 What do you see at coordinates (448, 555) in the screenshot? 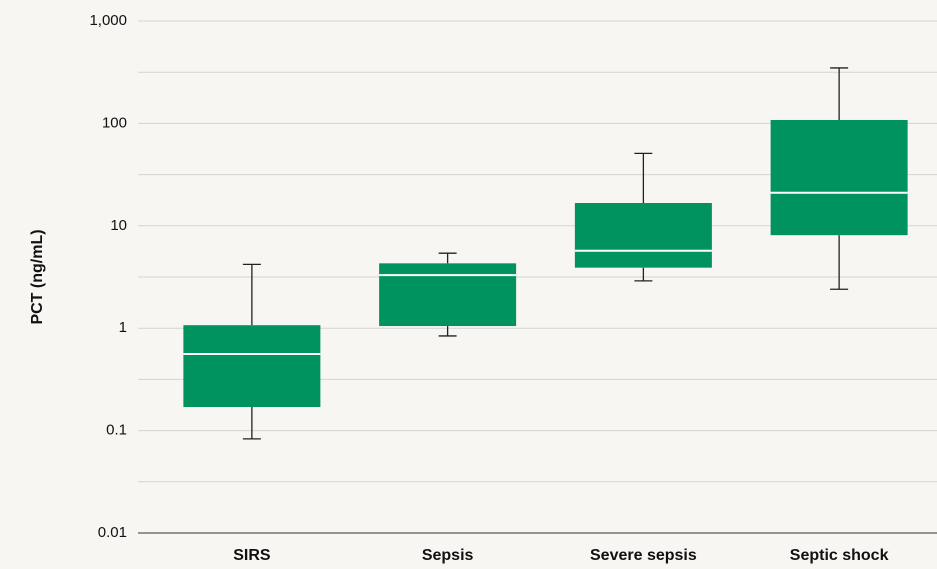
I see `x-tick-label: Sepsis` at bounding box center [448, 555].